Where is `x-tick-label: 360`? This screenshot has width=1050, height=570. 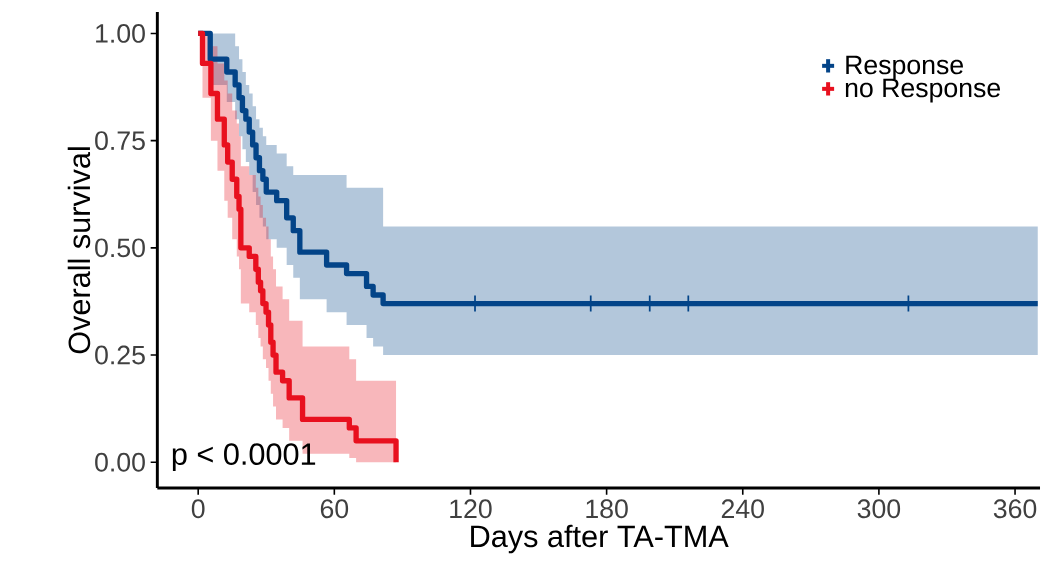
x-tick-label: 360 is located at coordinates (1015, 509).